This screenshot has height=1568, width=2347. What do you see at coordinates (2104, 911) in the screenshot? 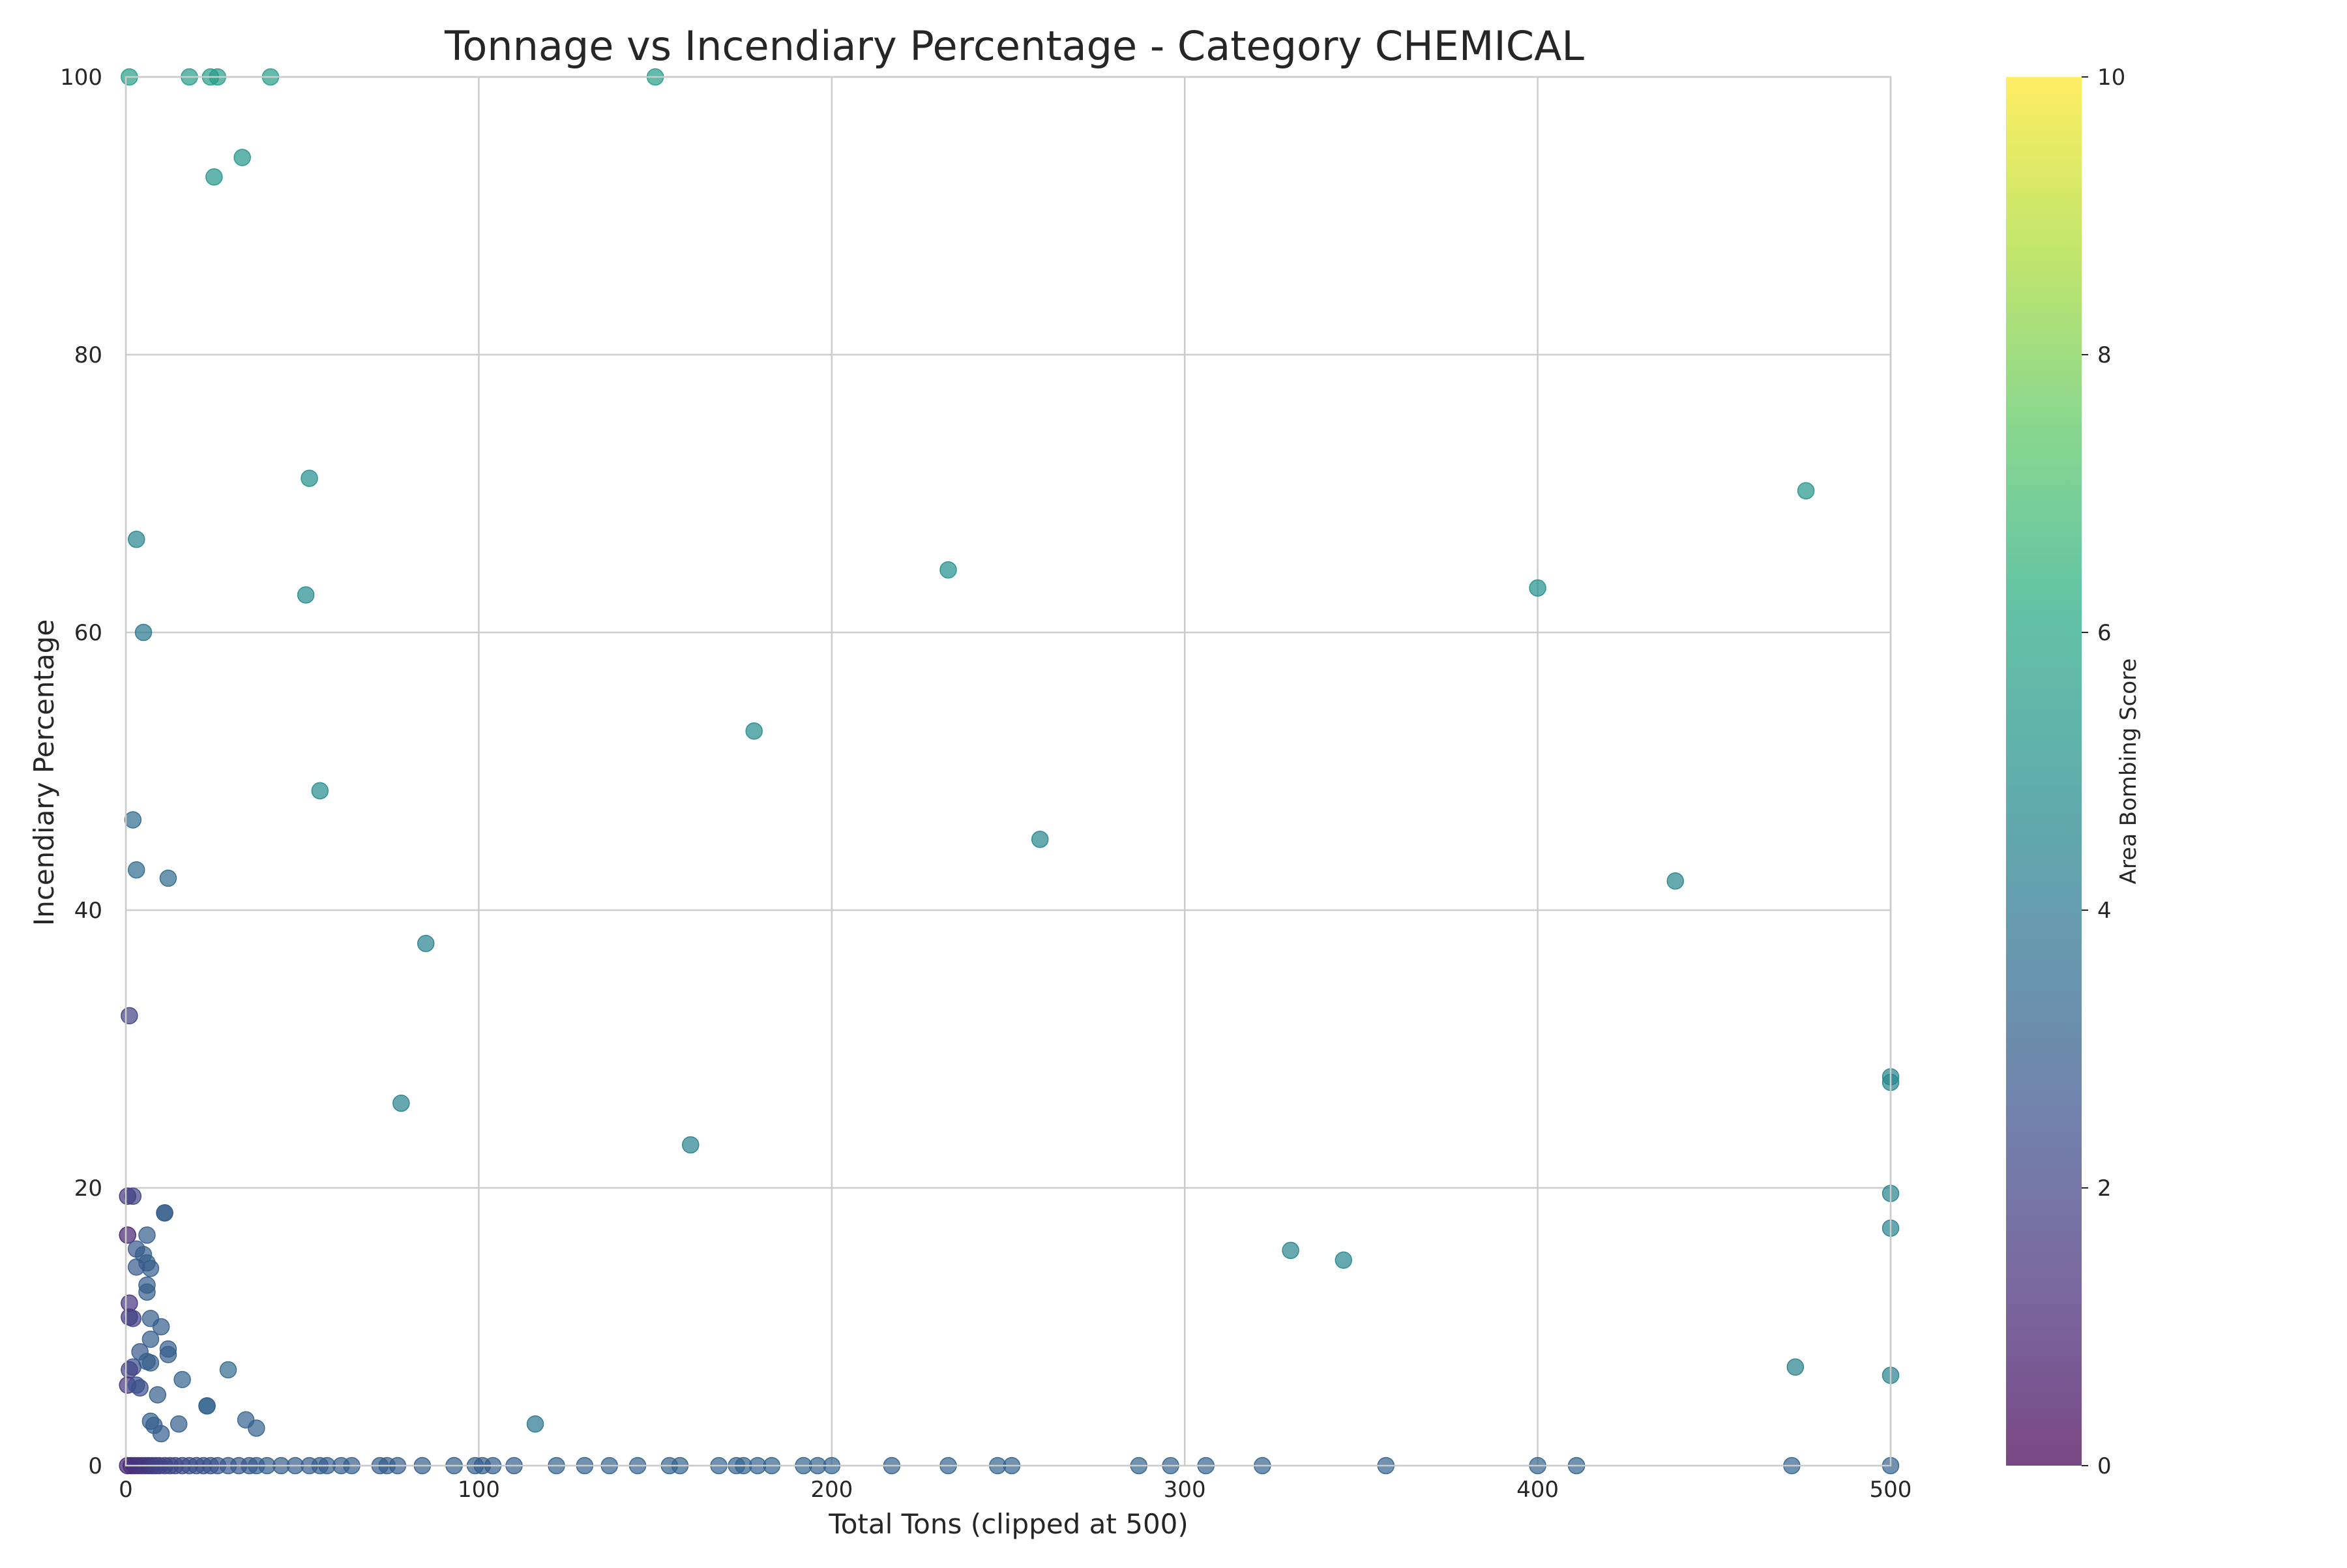
I see `colorbar-tick-label: 4` at bounding box center [2104, 911].